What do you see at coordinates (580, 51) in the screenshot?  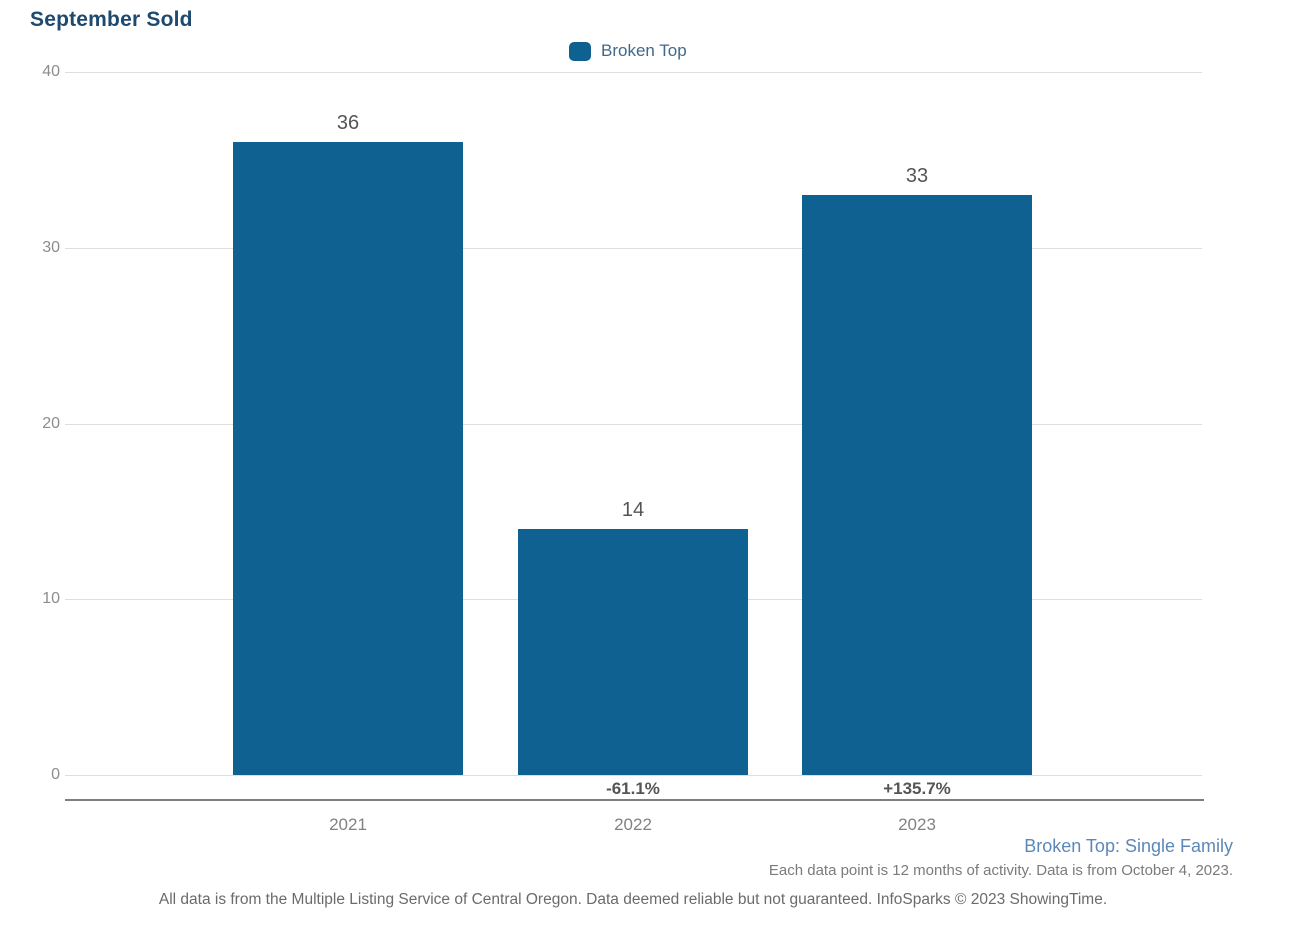 I see `legend-swatch` at bounding box center [580, 51].